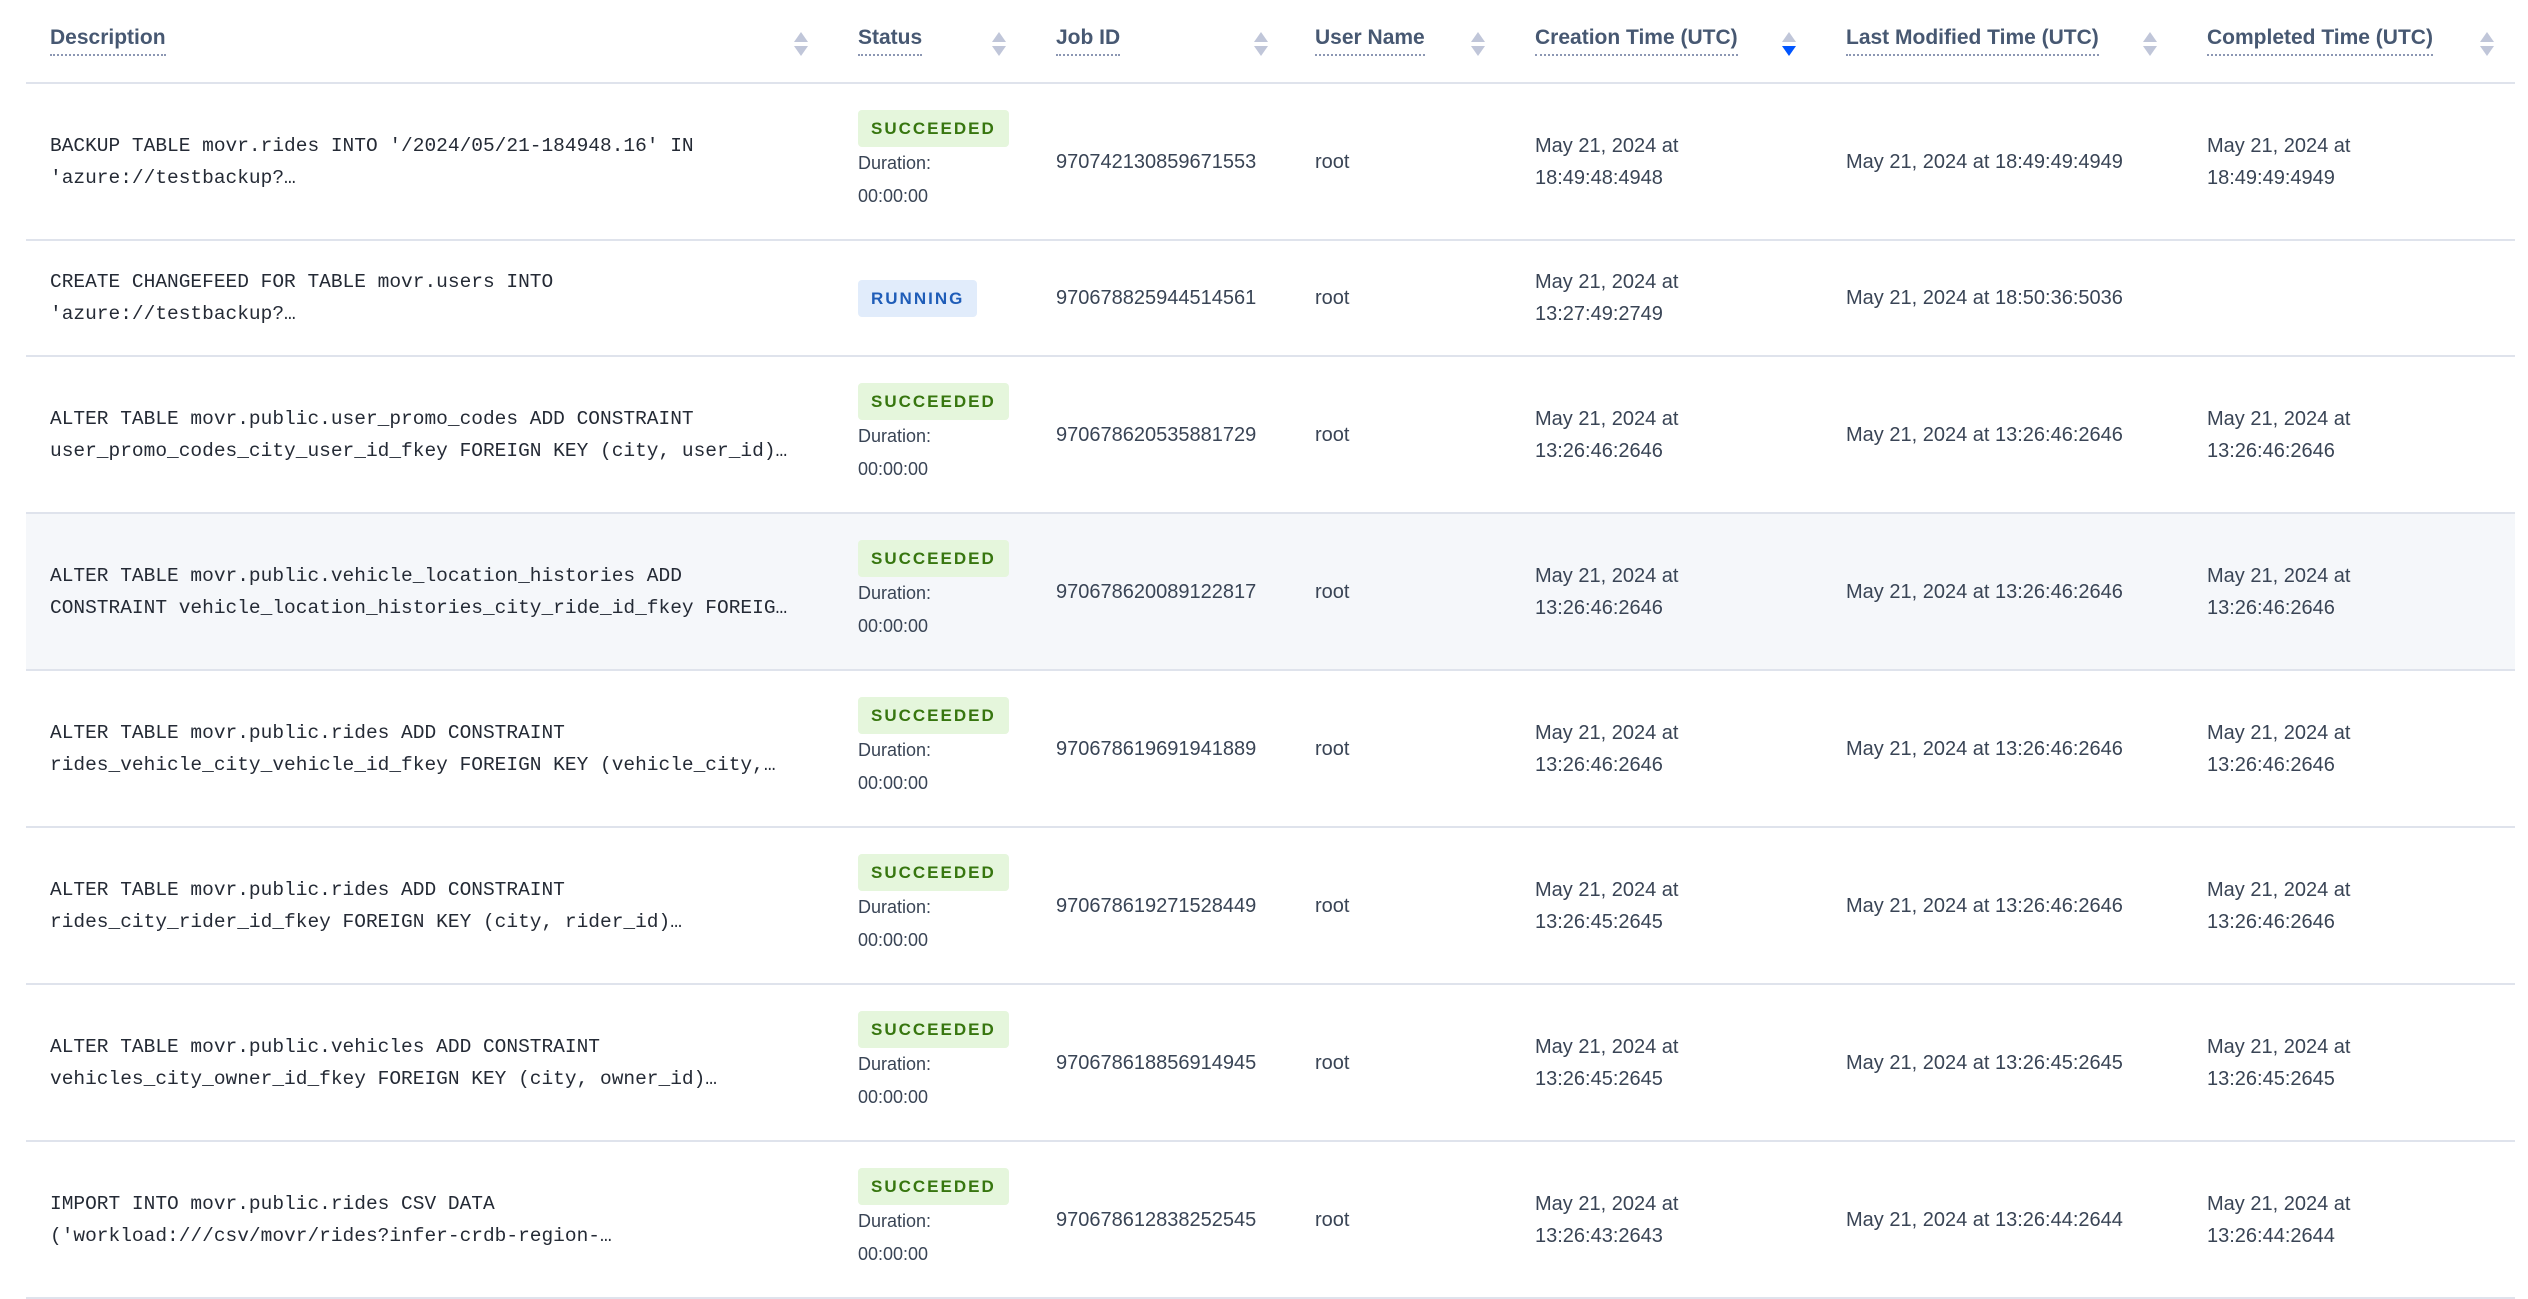 This screenshot has height=1299, width=2528. What do you see at coordinates (918, 298) in the screenshot?
I see `status-cell: RUNNING` at bounding box center [918, 298].